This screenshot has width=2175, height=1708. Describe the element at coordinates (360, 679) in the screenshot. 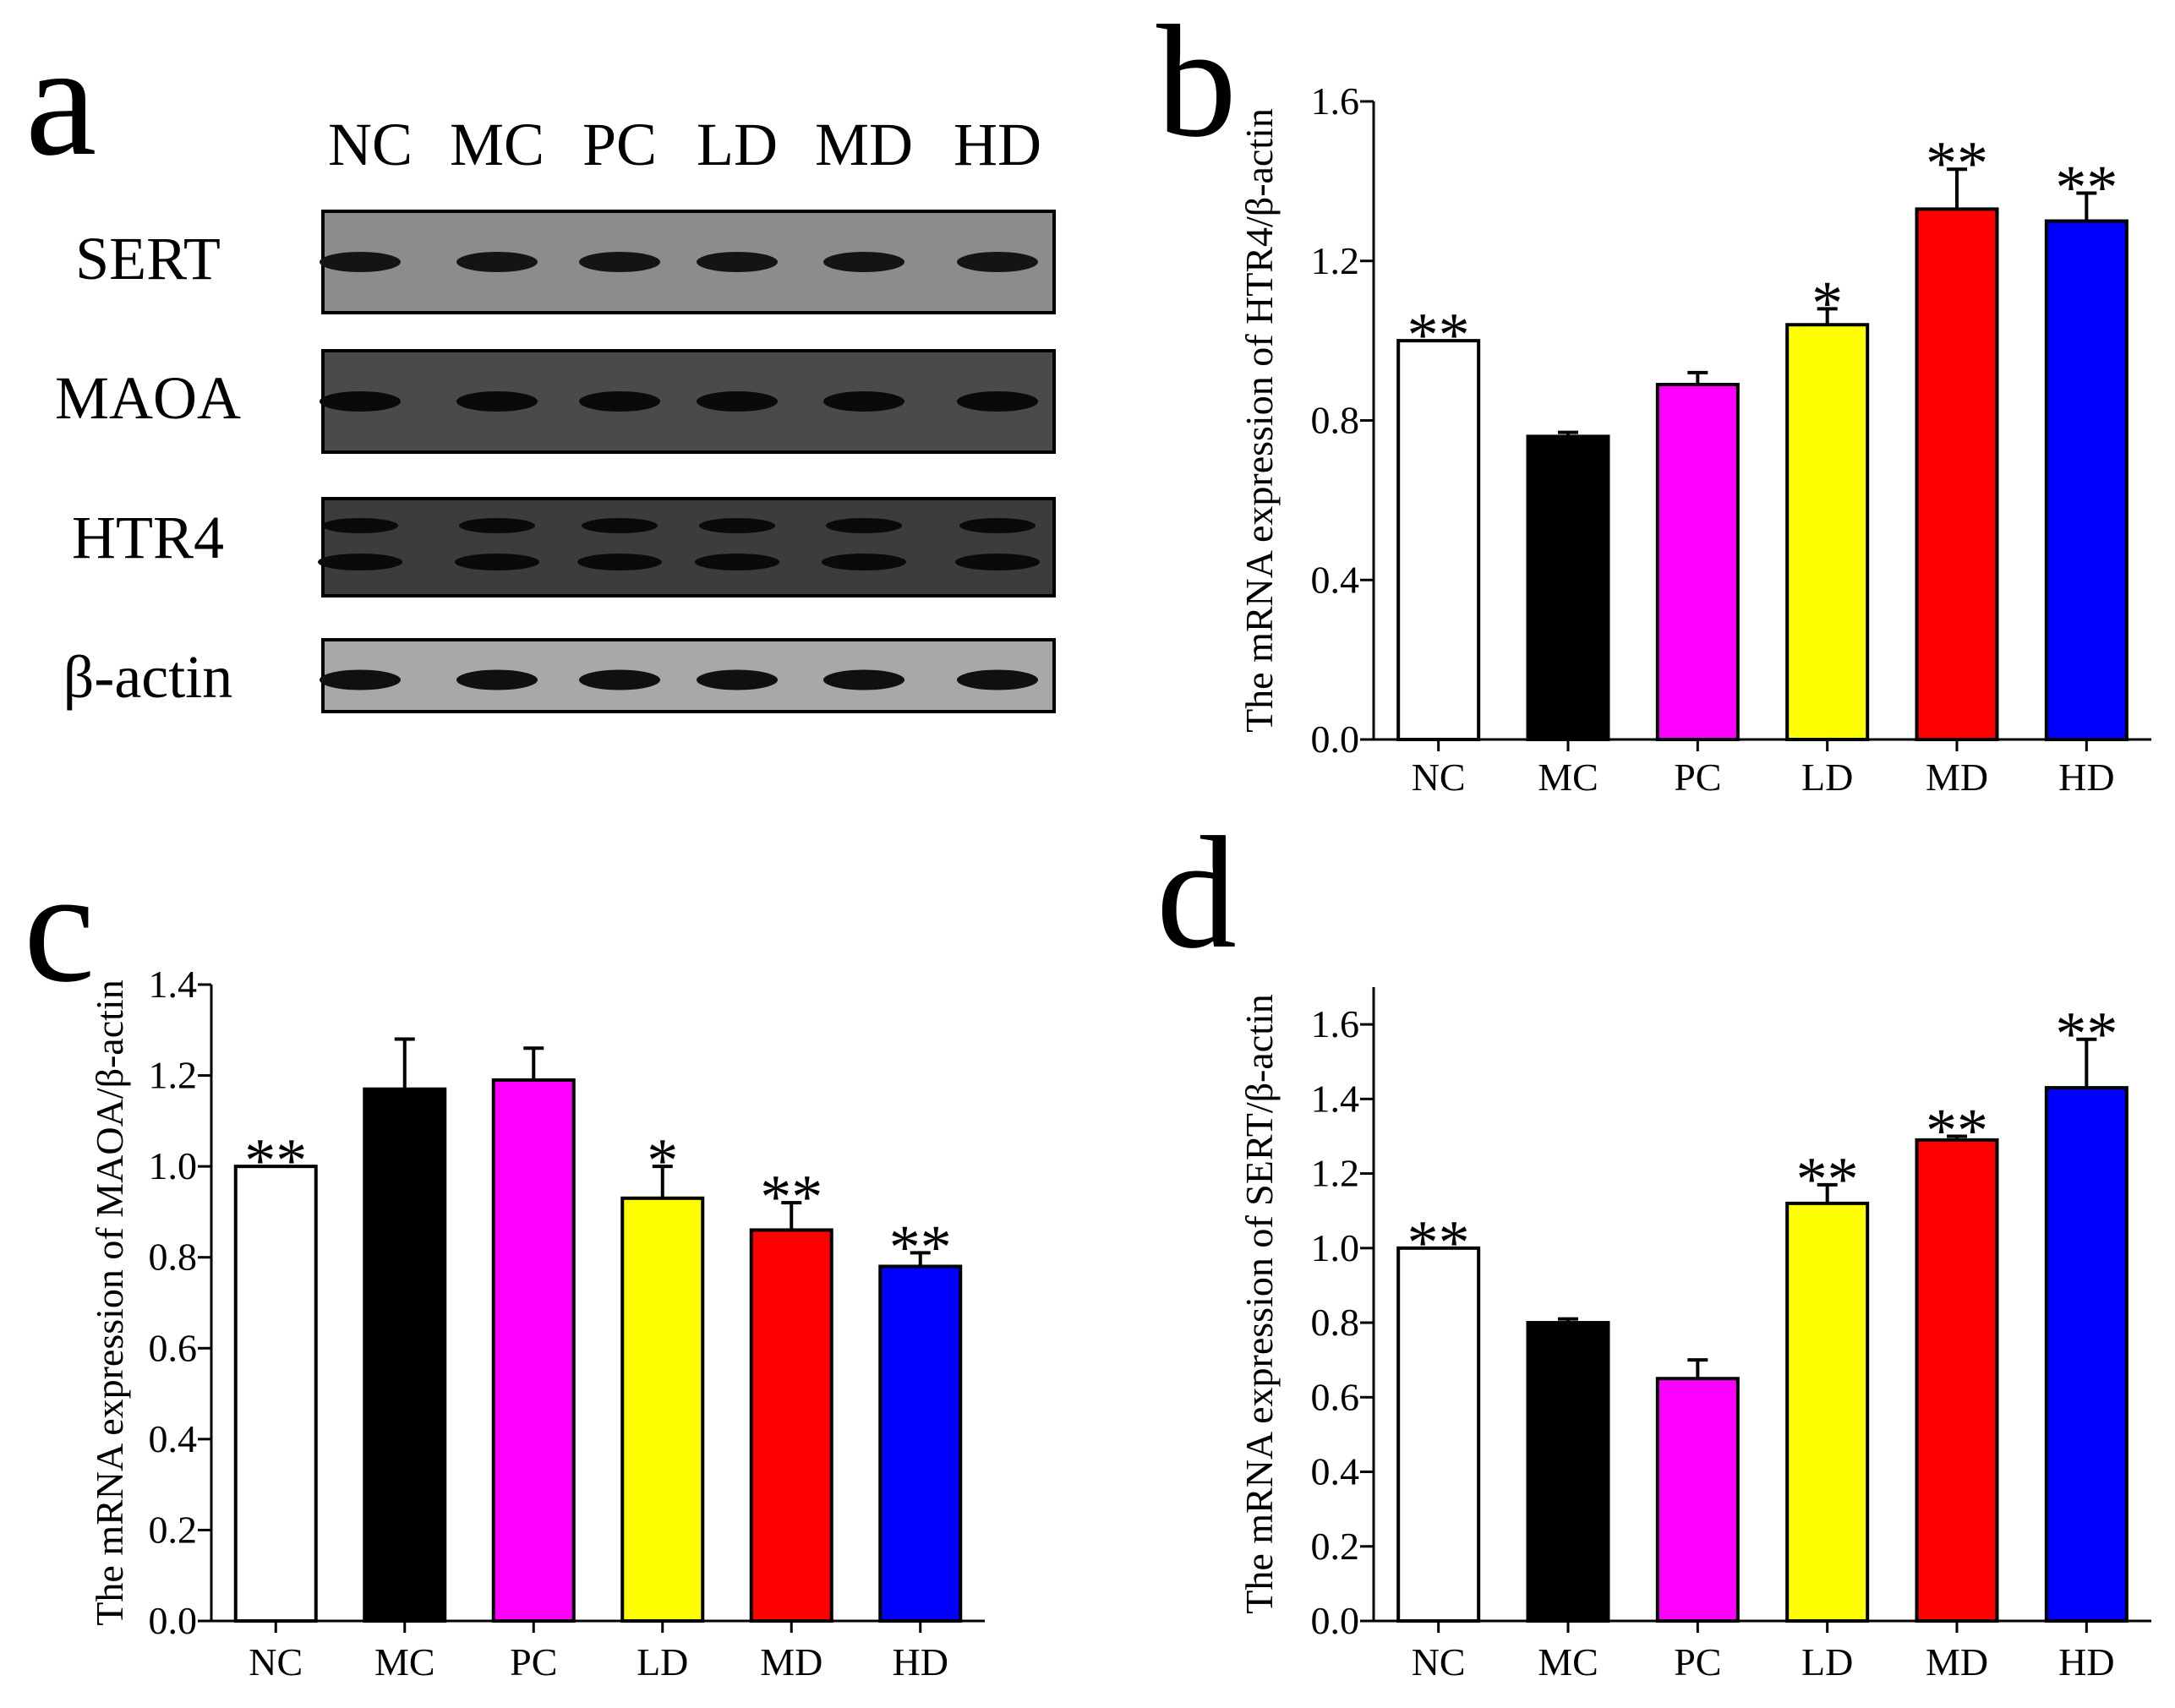

I see `blot-band-beta-actin-nc` at that location.